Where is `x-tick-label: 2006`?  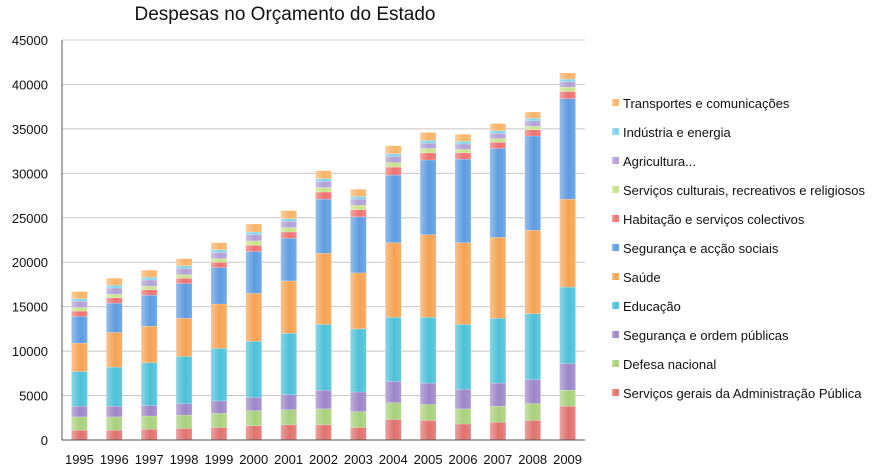 x-tick-label: 2006 is located at coordinates (463, 459).